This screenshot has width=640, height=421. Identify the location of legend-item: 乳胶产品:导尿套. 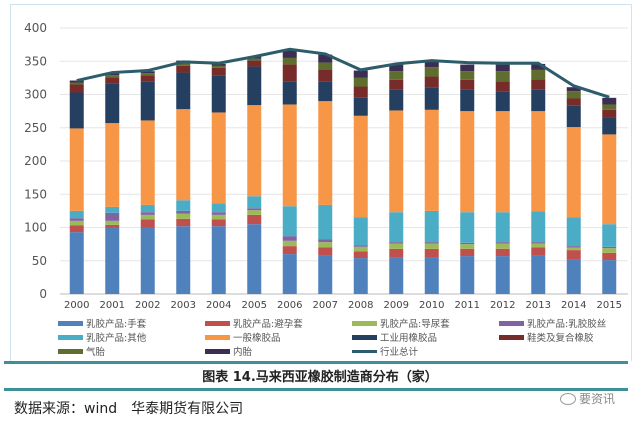
(401, 323).